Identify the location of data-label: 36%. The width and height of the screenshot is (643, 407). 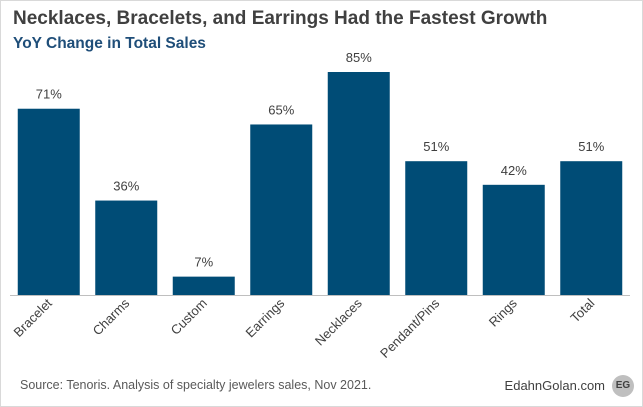
(126, 186).